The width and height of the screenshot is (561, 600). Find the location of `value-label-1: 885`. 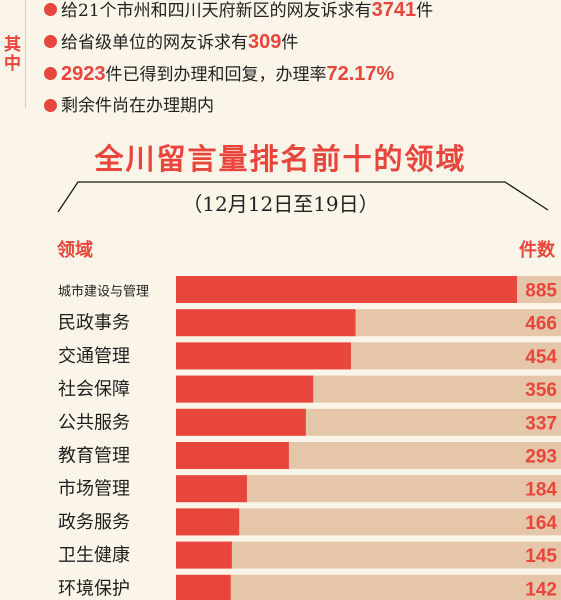

value-label-1: 885 is located at coordinates (541, 291).